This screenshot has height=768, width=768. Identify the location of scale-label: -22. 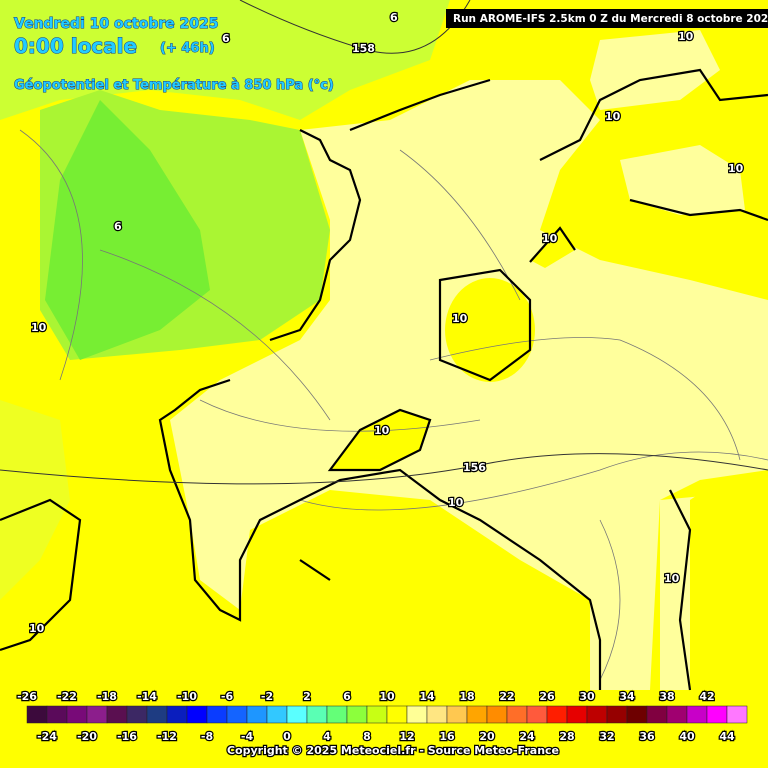
(67, 696).